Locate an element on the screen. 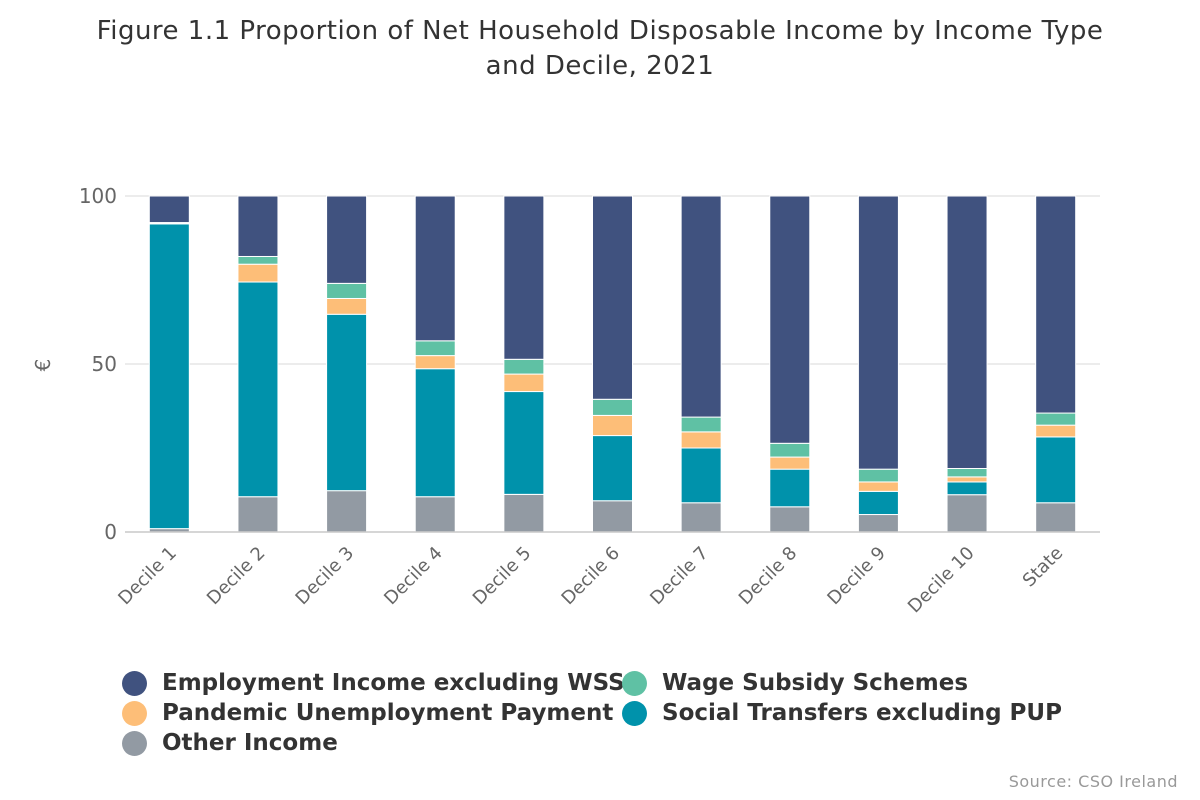  x-tick-label: Decile 8 is located at coordinates (768, 576).